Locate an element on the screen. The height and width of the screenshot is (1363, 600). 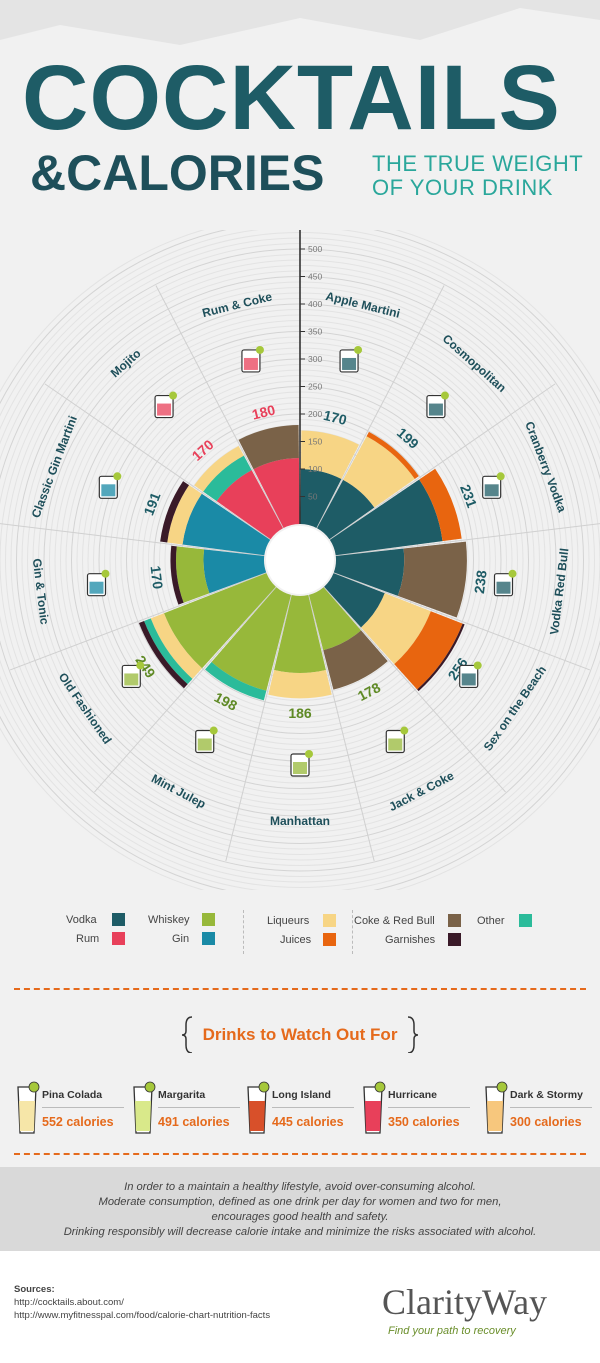
watch-title: Drinks to Watch Out For is located at coordinates (300, 1034).